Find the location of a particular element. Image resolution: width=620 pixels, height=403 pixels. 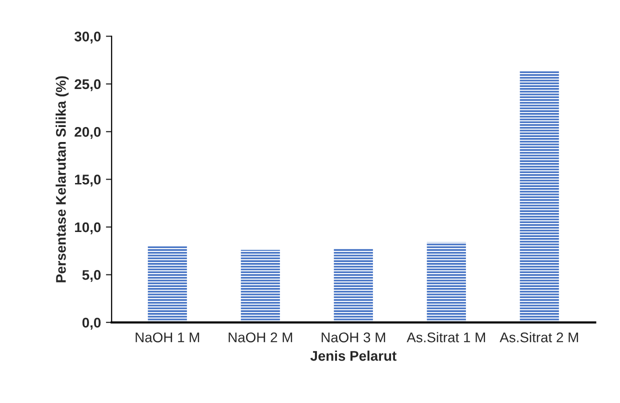

x-tick-label: NaOH 1 M is located at coordinates (168, 337).